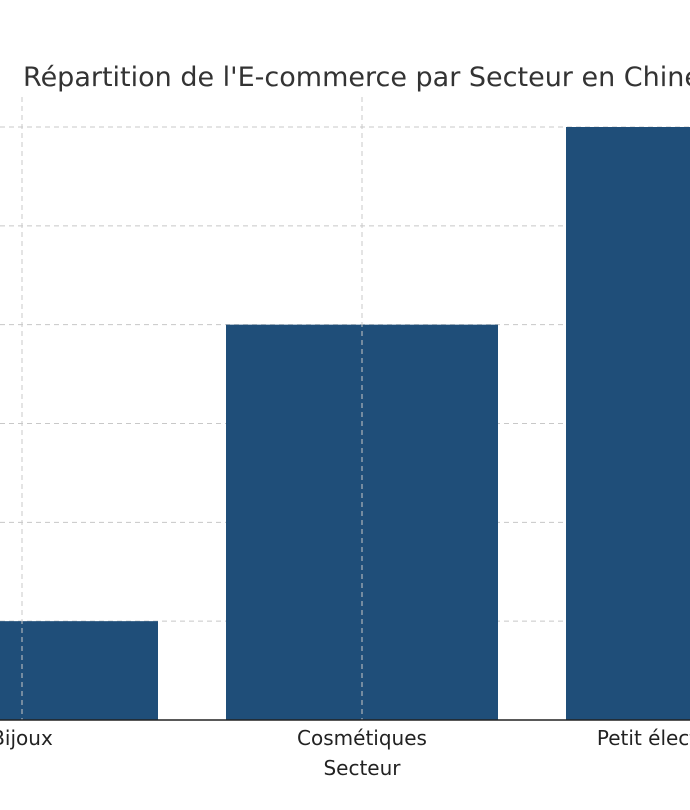  What do you see at coordinates (362, 768) in the screenshot?
I see `x-axis-label: Secteur` at bounding box center [362, 768].